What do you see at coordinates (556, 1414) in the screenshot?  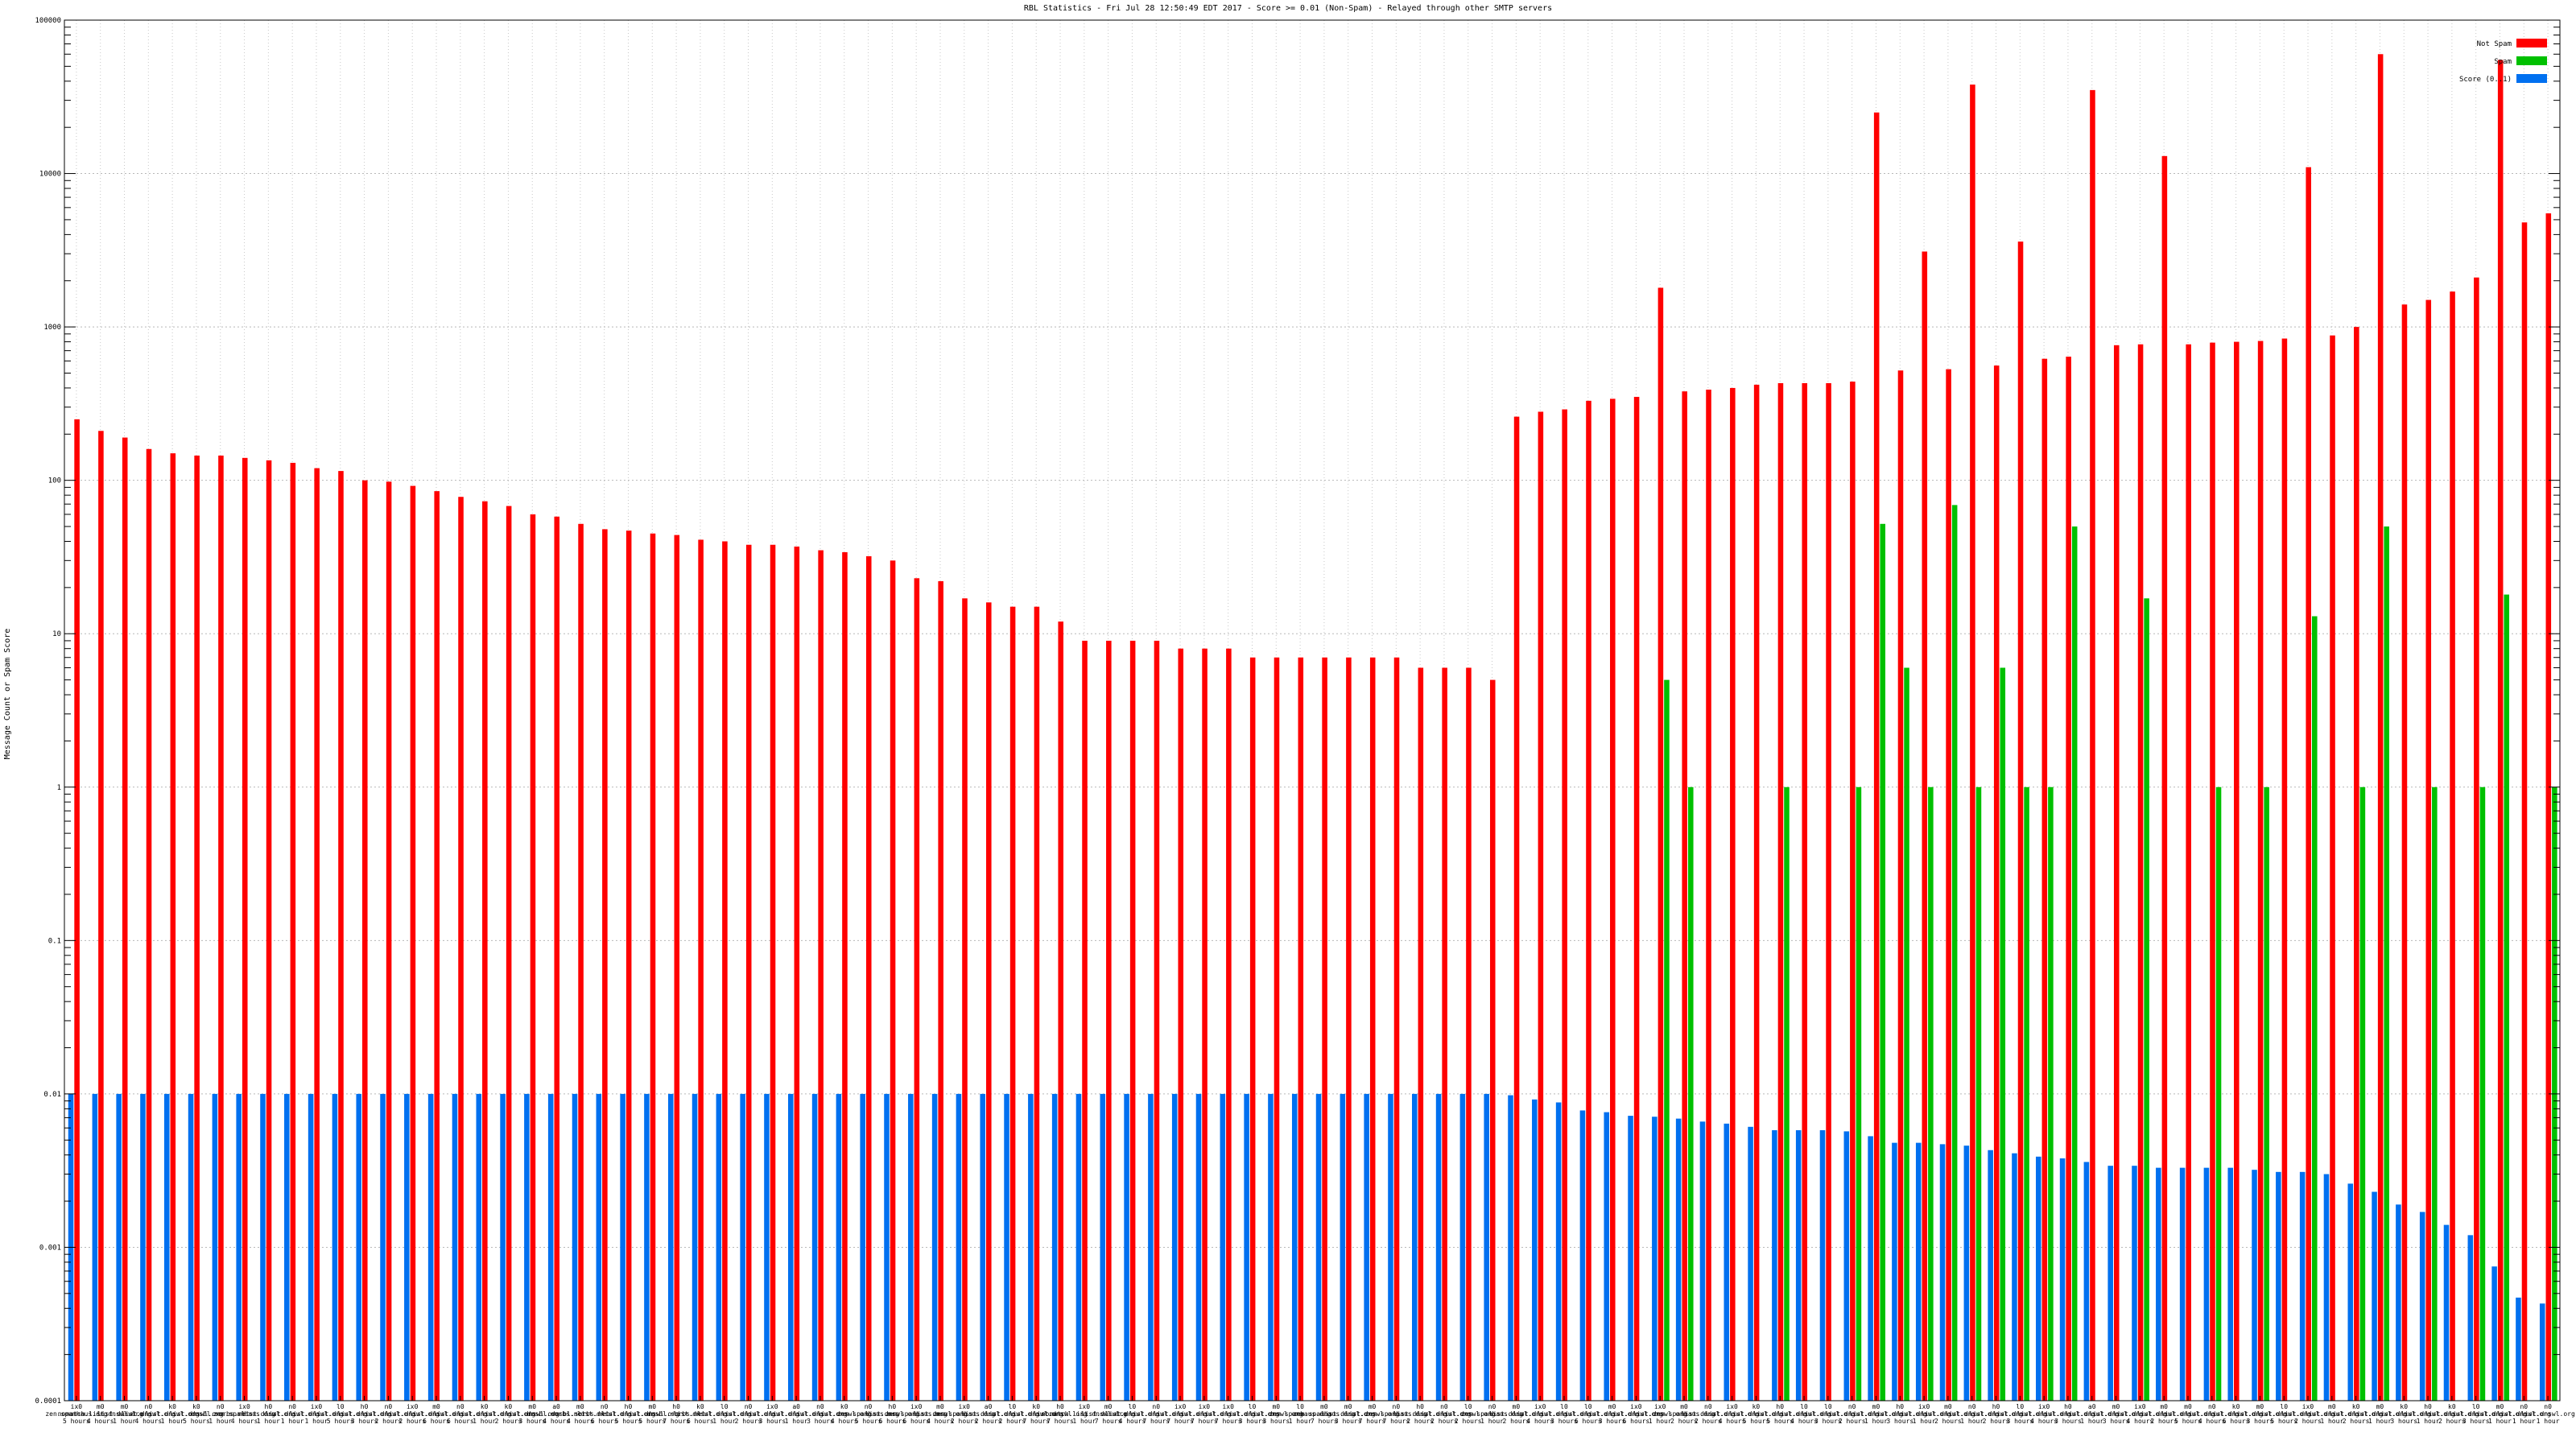 I see `x-tick-label: a0 dnsbl.sorbs.net 4 hours` at bounding box center [556, 1414].